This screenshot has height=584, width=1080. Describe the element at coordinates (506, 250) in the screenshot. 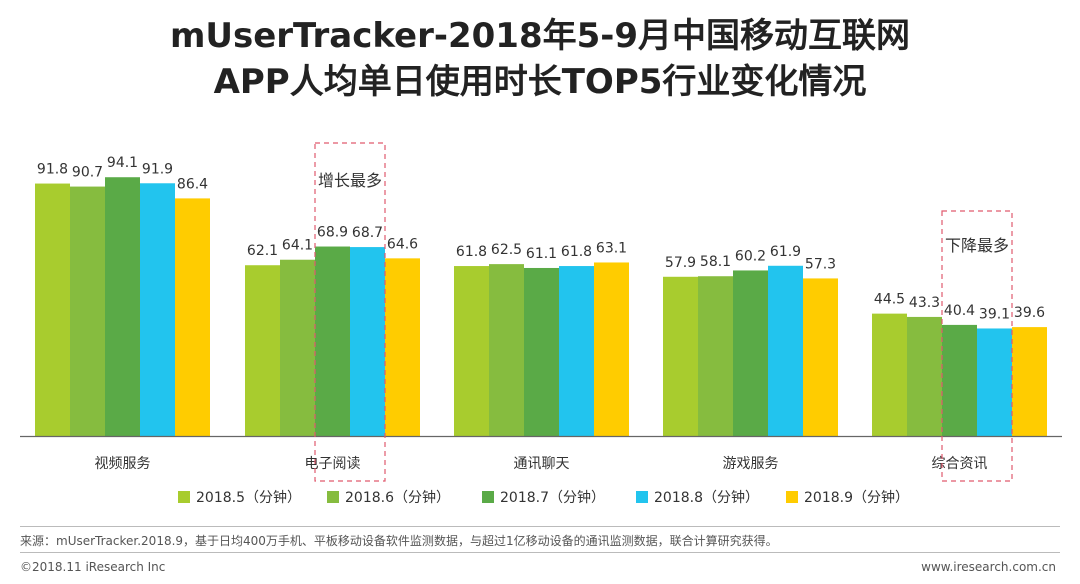

I see `value-label-2-1: 62.5` at that location.